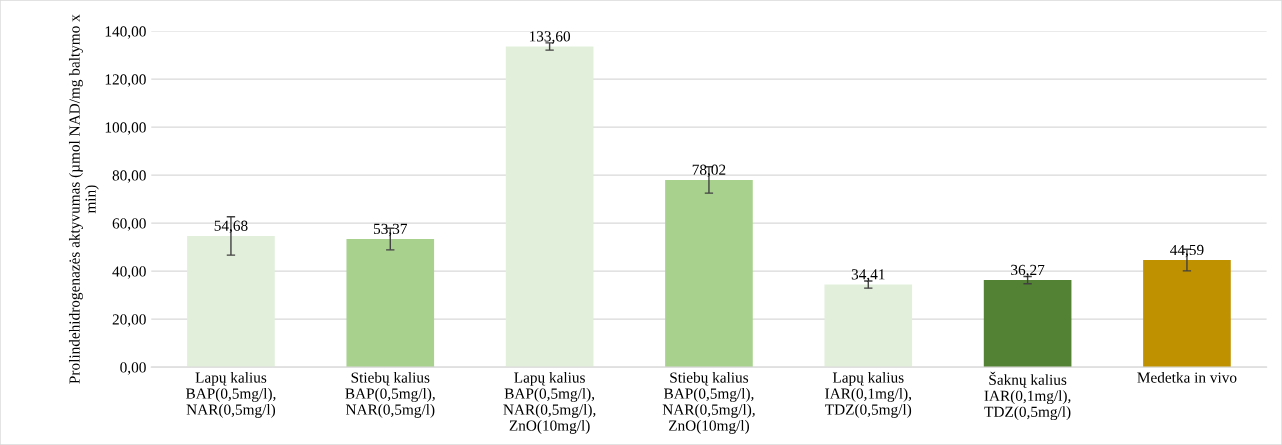 This screenshot has height=445, width=1282. I want to click on x-tick-label: Stiebų kalius BAP(0,5mg/l), NAR(0,5mg/l), ZnO(10mg/l), so click(708, 402).